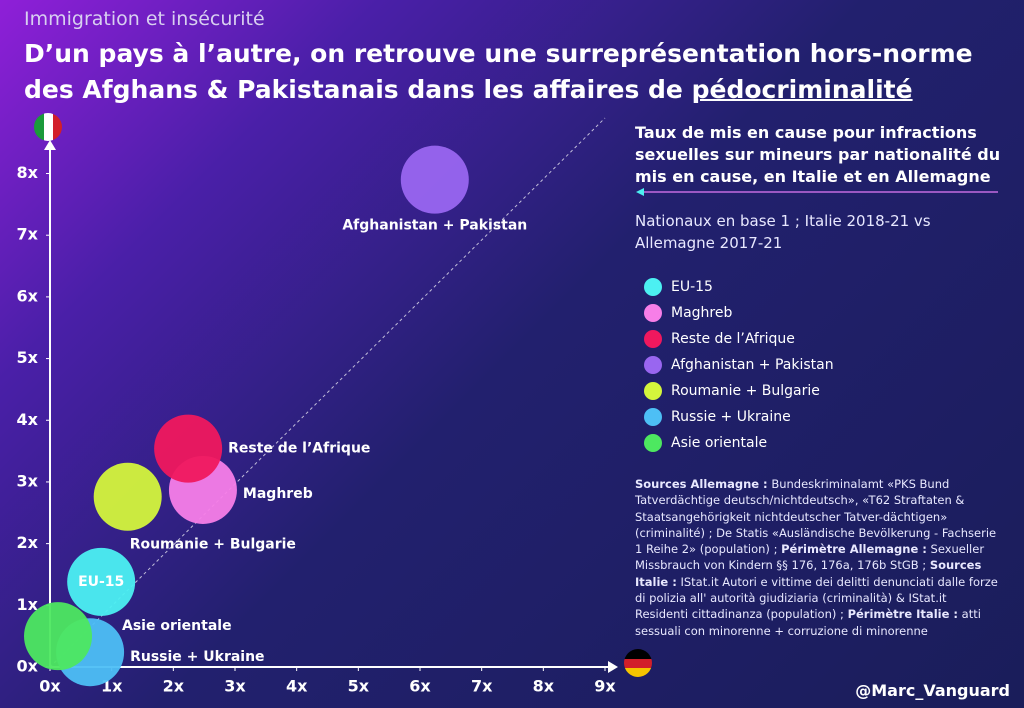 This screenshot has height=708, width=1024. Describe the element at coordinates (854, 549) in the screenshot. I see `source-label: Périmètre Allemagne :` at that location.